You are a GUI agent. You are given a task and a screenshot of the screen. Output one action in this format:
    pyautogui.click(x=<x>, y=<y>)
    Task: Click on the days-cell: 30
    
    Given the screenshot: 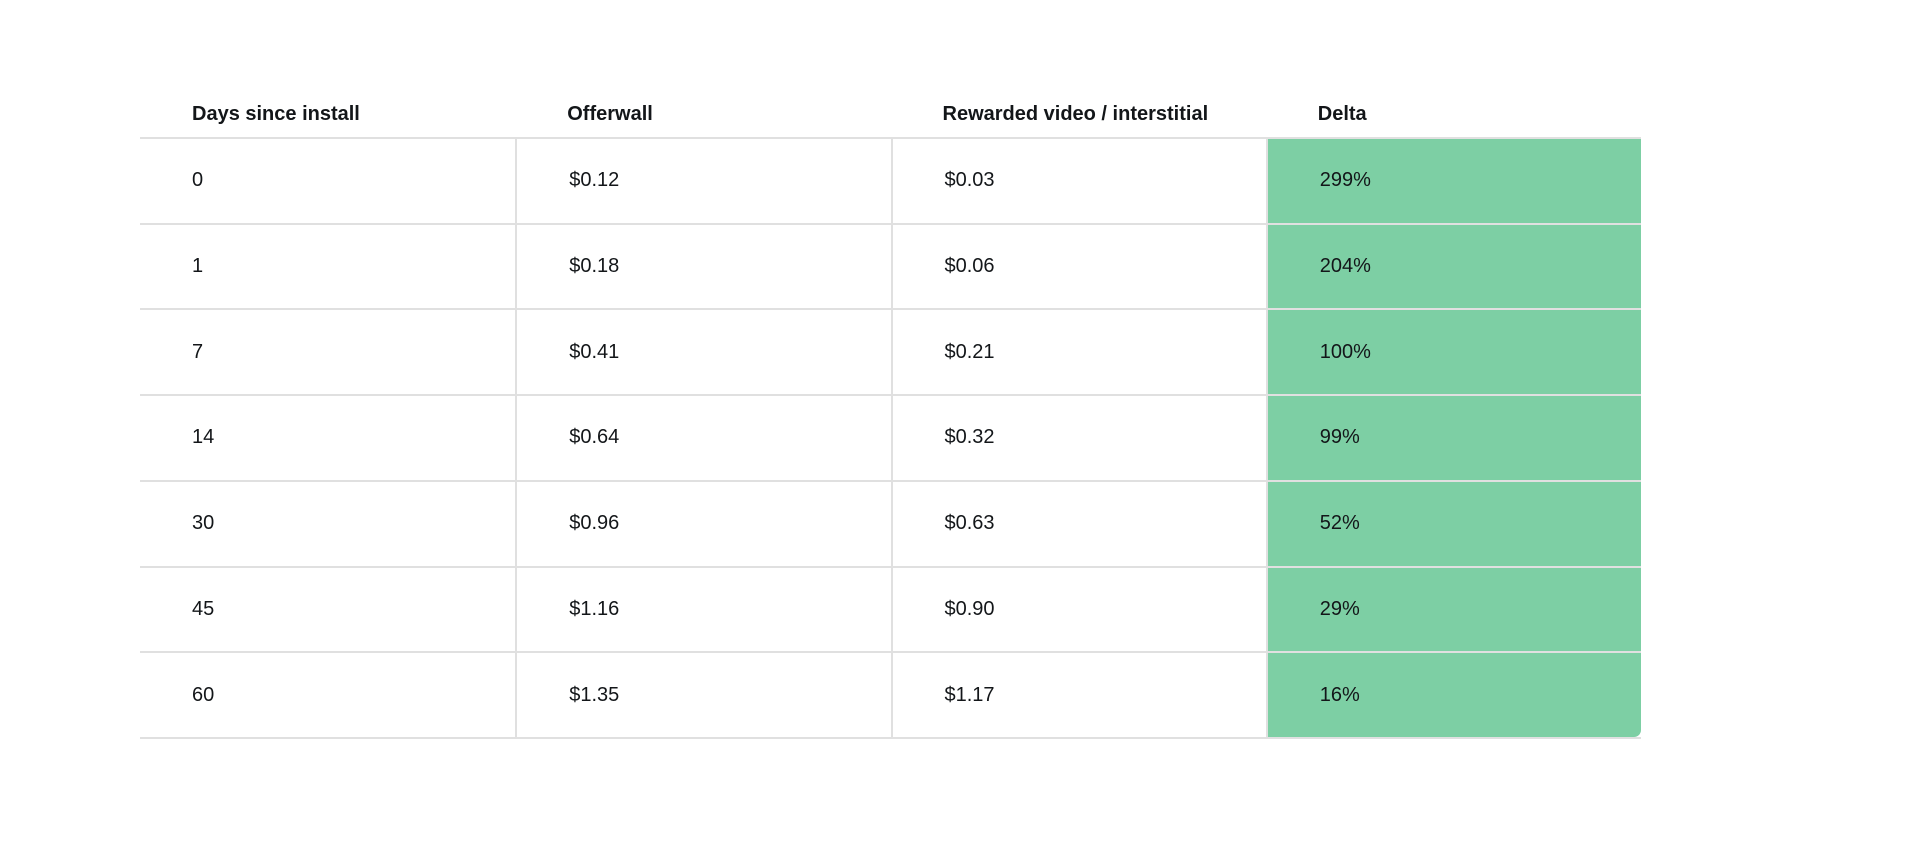 What is the action you would take?
    pyautogui.click(x=203, y=523)
    